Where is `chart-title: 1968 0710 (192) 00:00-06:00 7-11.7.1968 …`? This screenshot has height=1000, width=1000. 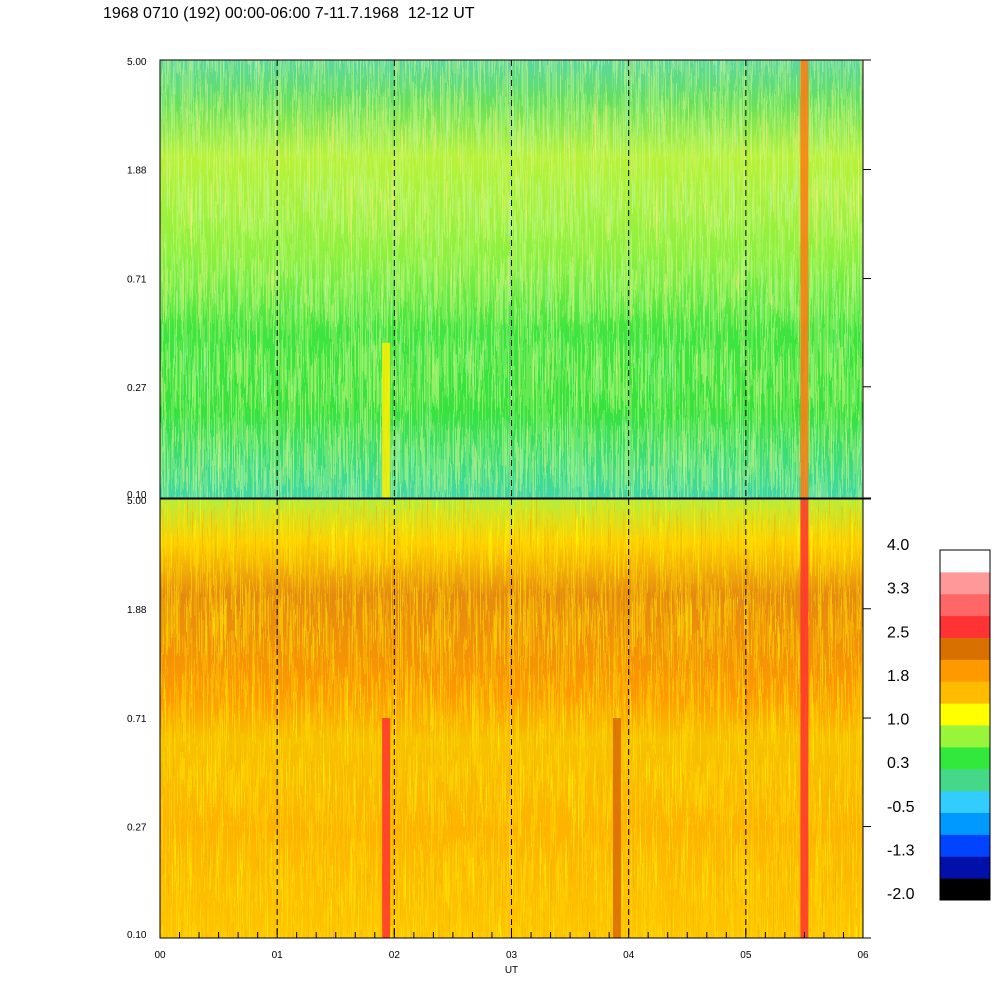
chart-title: 1968 0710 (192) 00:00-06:00 7-11.7.1968 … is located at coordinates (289, 13).